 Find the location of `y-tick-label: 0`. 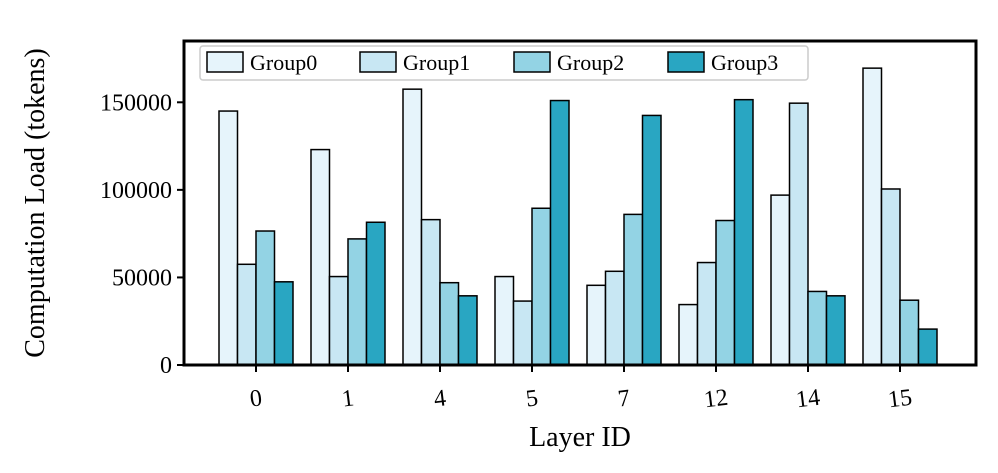

y-tick-label: 0 is located at coordinates (166, 366).